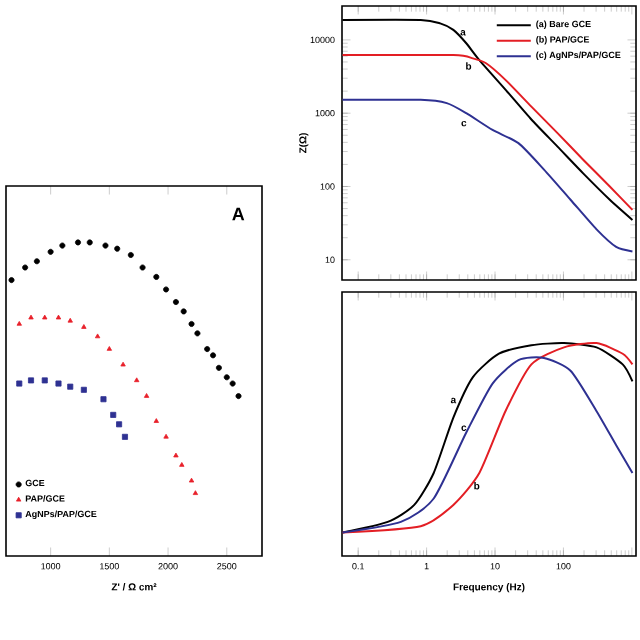 Image resolution: width=640 pixels, height=640 pixels. I want to click on text: A, so click(238, 214).